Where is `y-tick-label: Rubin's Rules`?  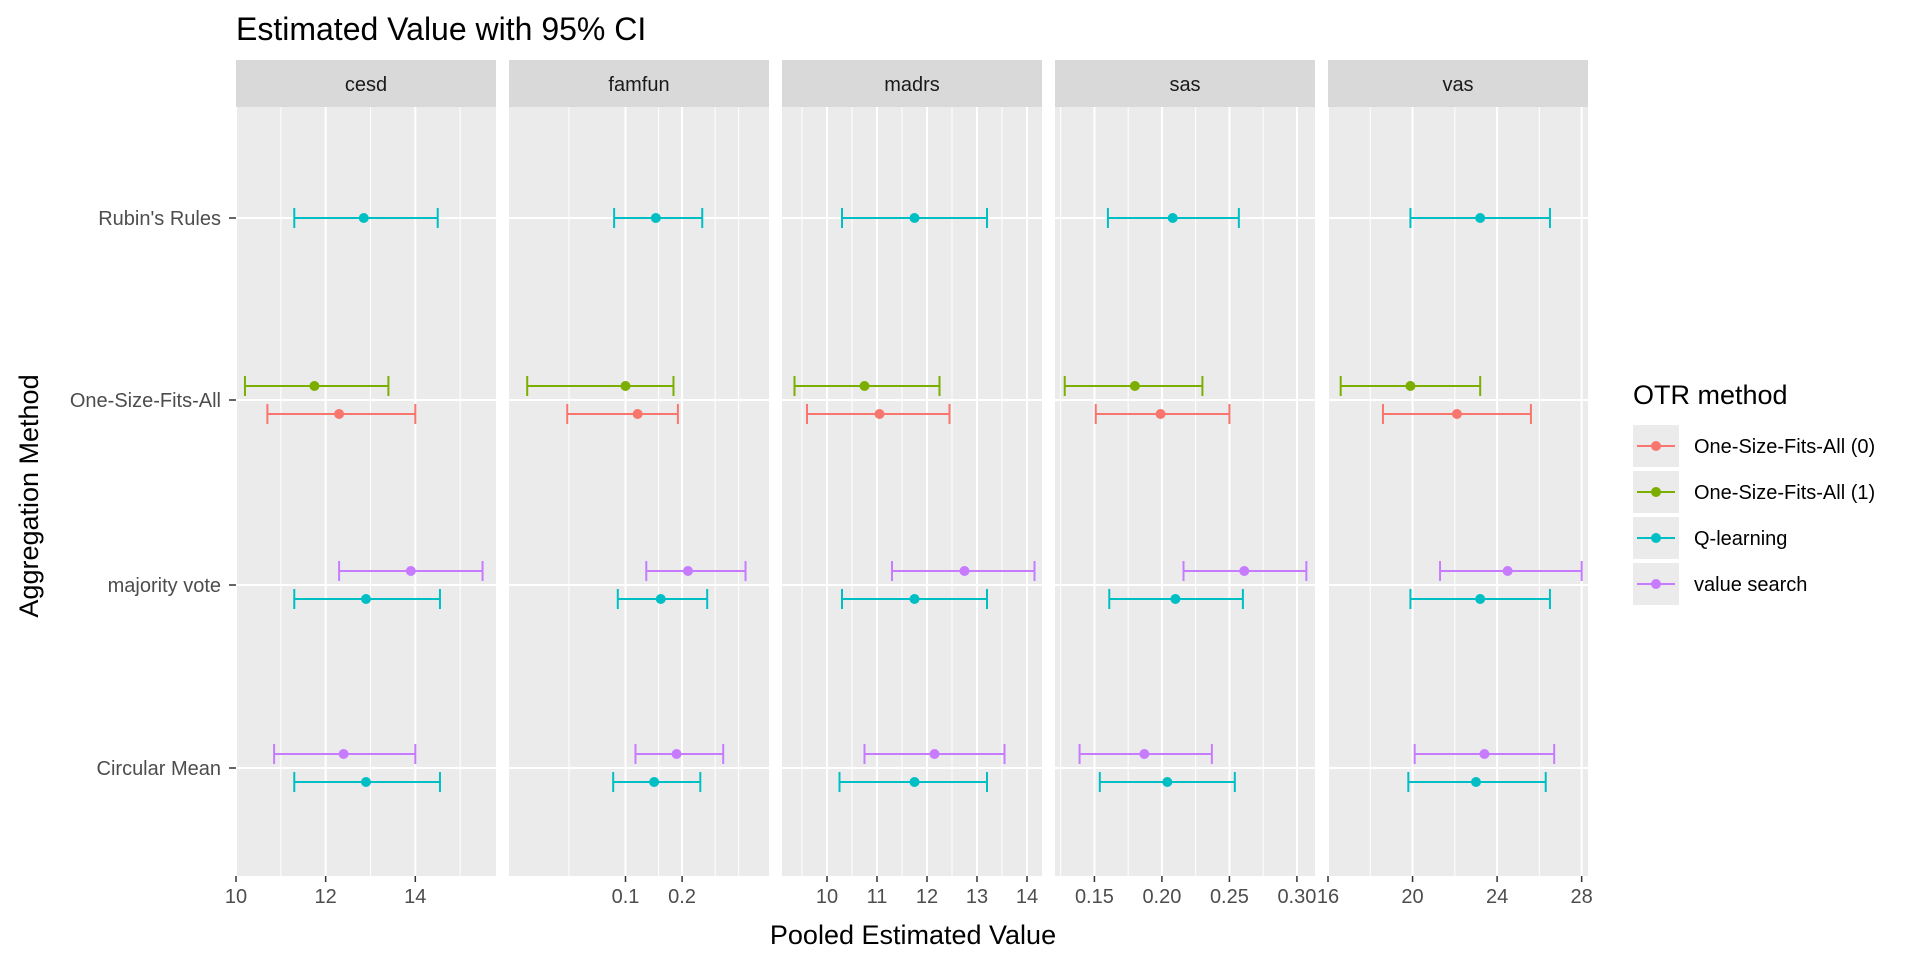
y-tick-label: Rubin's Rules is located at coordinates (159, 219).